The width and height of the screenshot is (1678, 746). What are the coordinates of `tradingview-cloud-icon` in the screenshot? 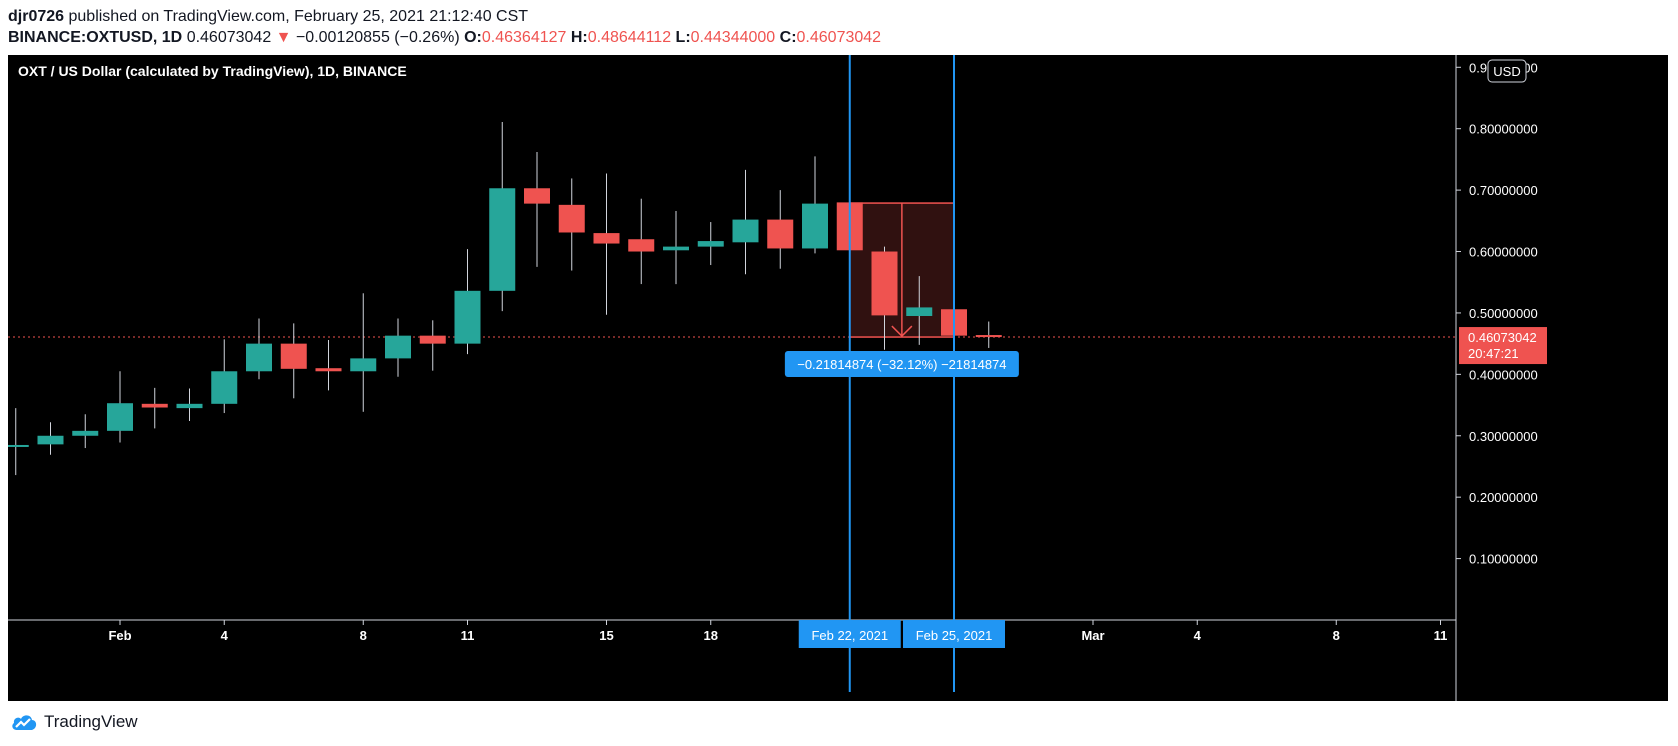 It's located at (24, 722).